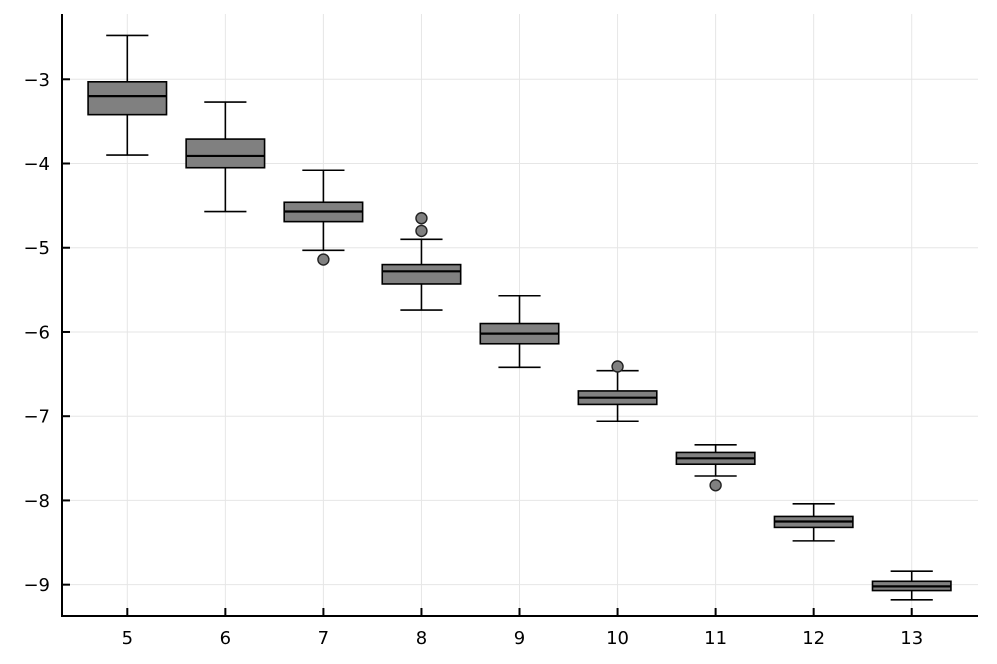  What do you see at coordinates (36, 80) in the screenshot?
I see `y-tick-label: −3` at bounding box center [36, 80].